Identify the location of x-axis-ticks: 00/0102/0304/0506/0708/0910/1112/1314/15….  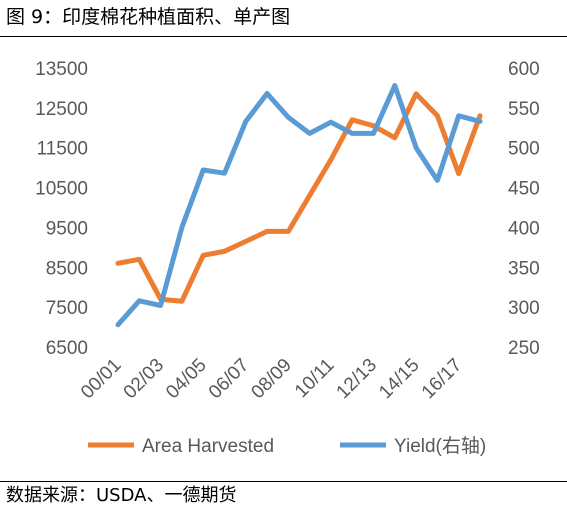
(271, 379).